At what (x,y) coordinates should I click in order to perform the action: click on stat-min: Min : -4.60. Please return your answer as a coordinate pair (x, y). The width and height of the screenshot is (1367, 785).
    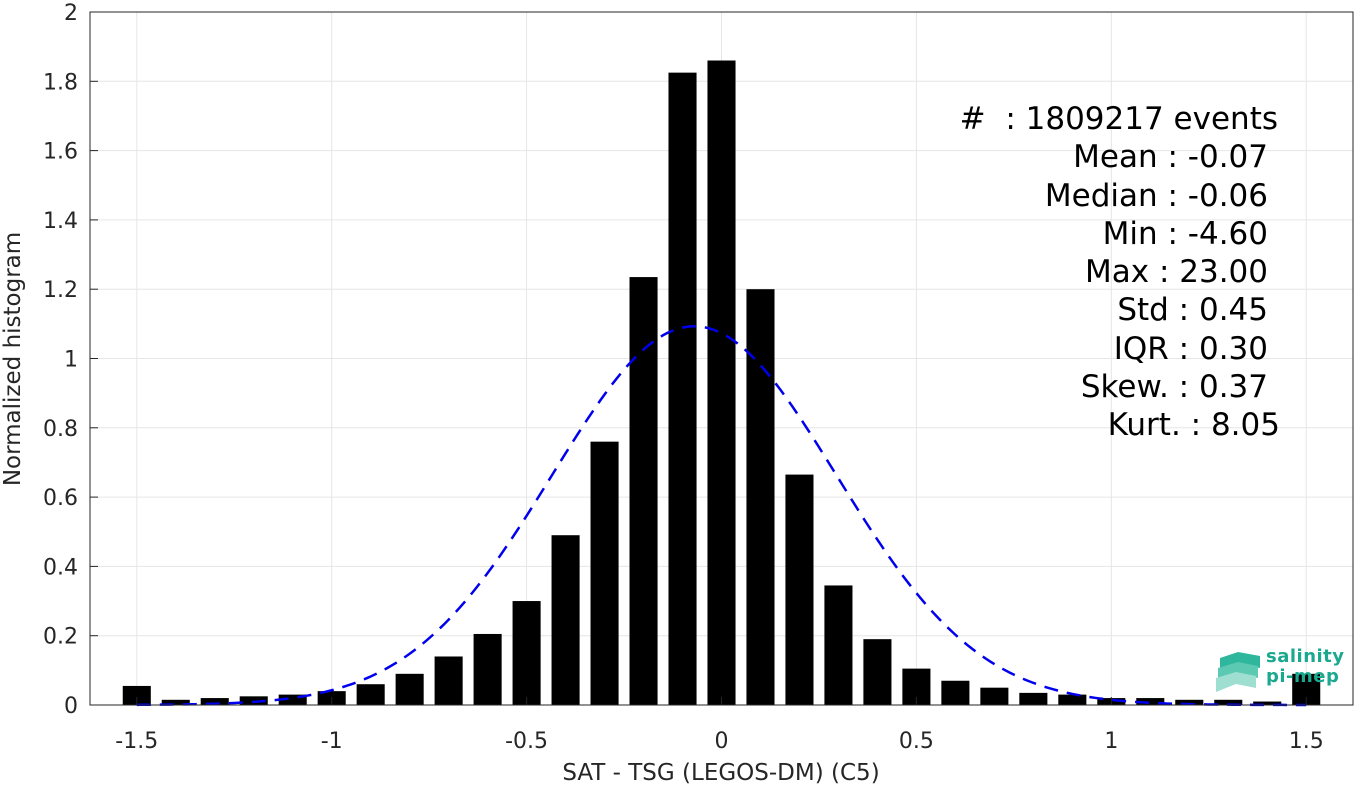
    Looking at the image, I should click on (1185, 233).